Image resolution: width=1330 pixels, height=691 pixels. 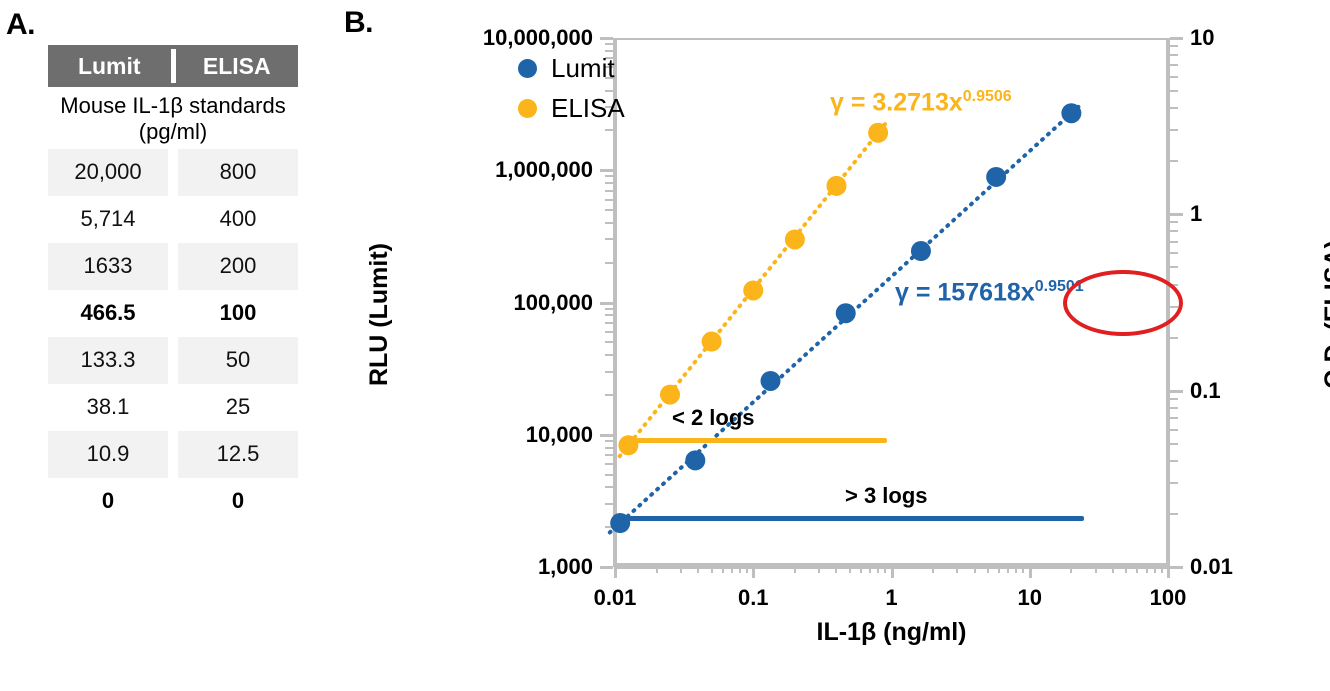 I want to click on table-header-elisa: ELISA, so click(x=236, y=65).